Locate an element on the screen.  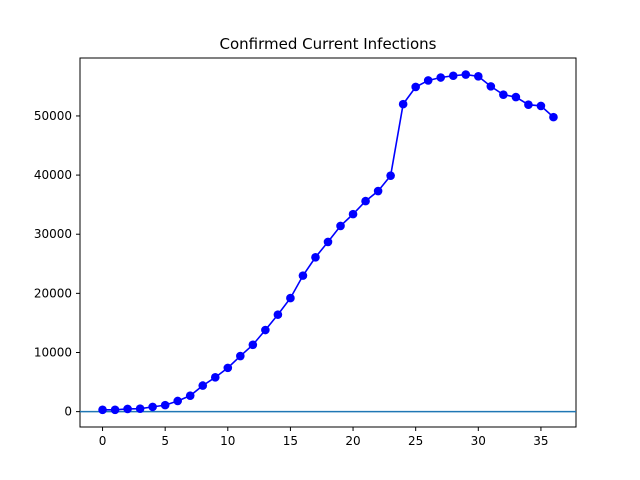
x-tick-label: 20 is located at coordinates (352, 441).